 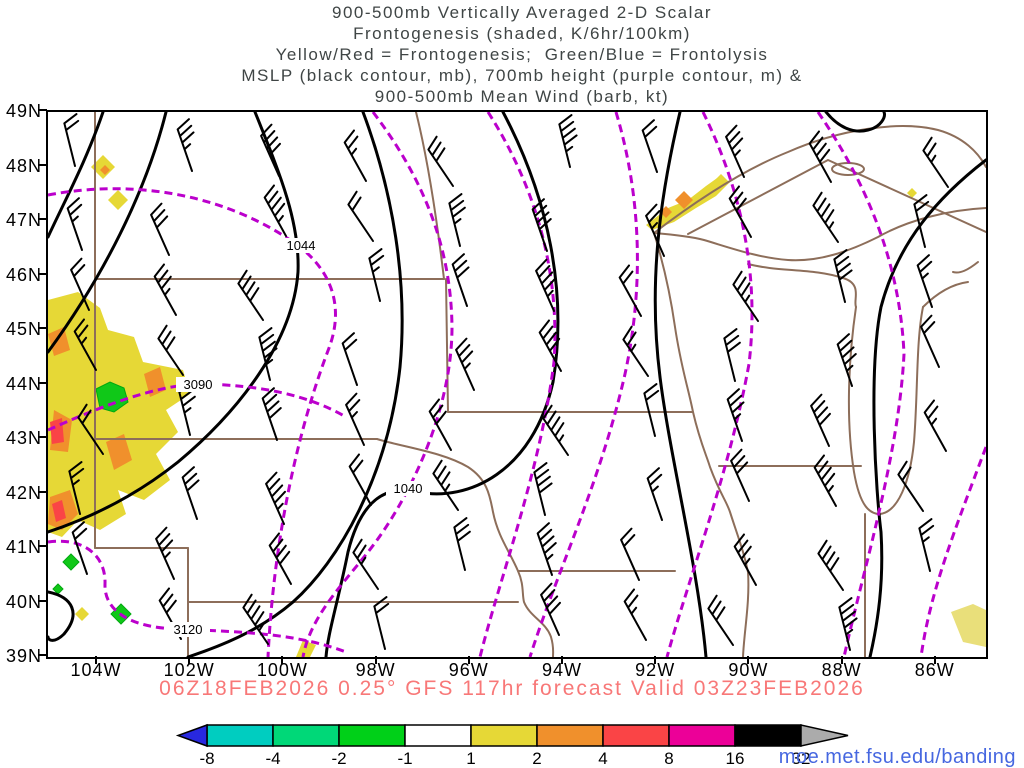 I want to click on colorbar-tick-label: 2, so click(x=537, y=758).